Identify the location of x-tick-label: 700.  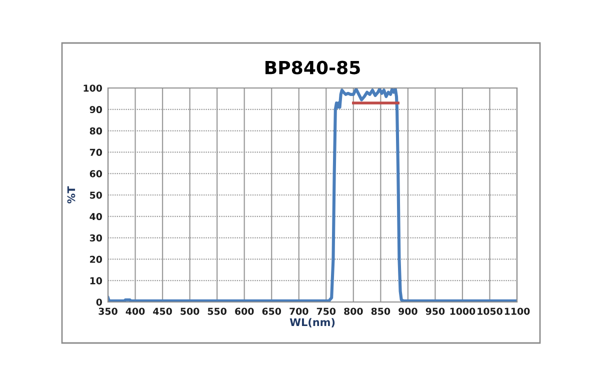
(299, 311).